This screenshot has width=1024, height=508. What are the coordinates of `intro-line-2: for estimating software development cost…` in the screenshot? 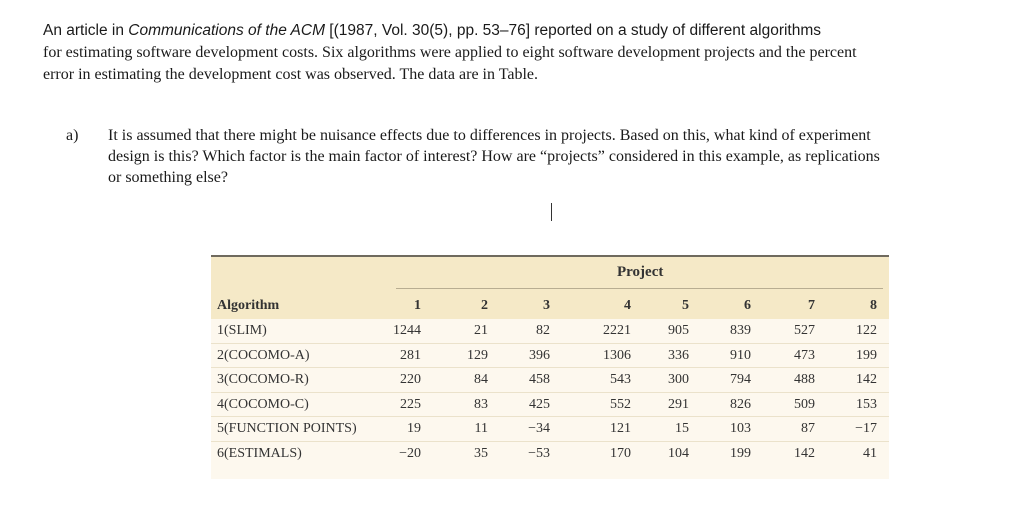 It's located at (450, 52).